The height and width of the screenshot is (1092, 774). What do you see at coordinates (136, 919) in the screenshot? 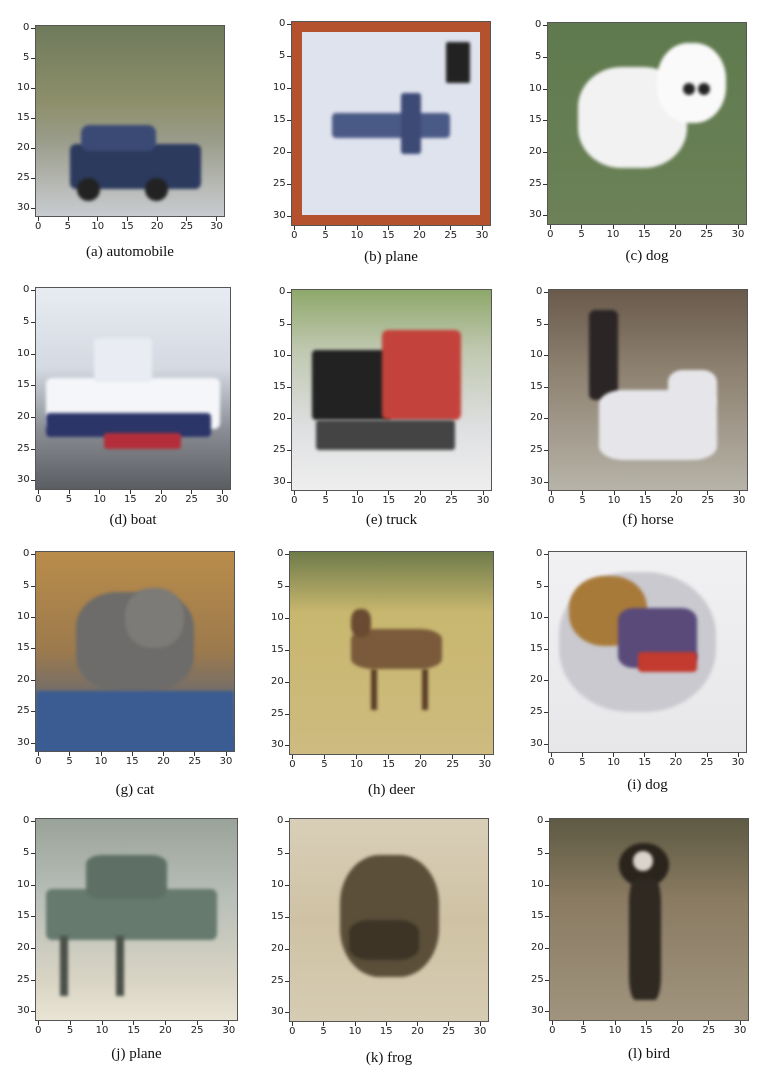
I see `image-plane2` at bounding box center [136, 919].